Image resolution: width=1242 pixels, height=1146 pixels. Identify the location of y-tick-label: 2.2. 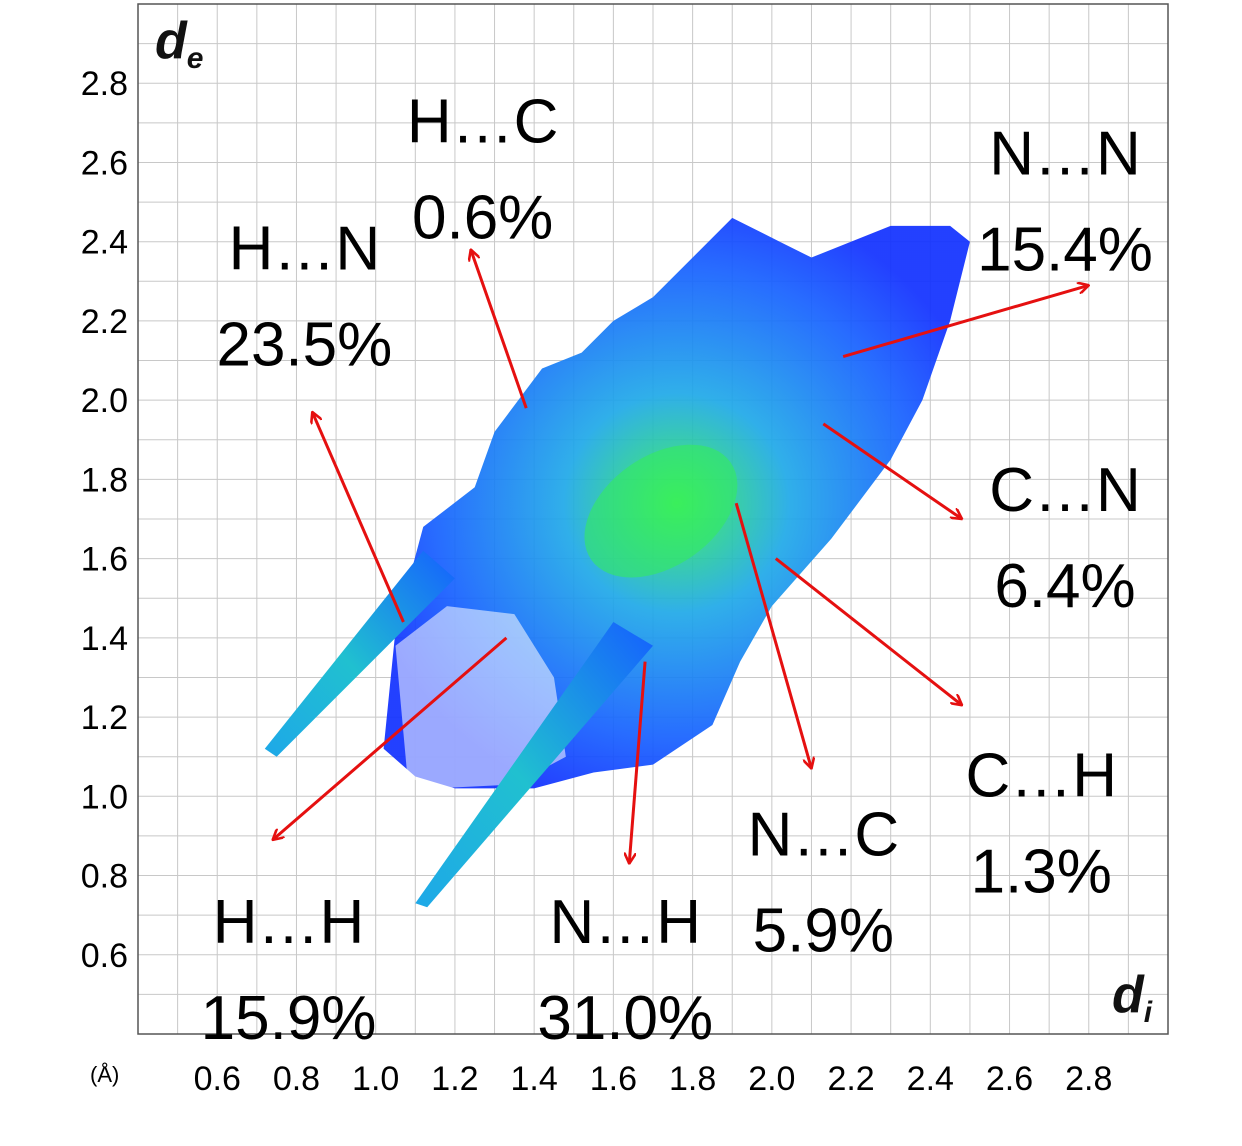
(104, 322).